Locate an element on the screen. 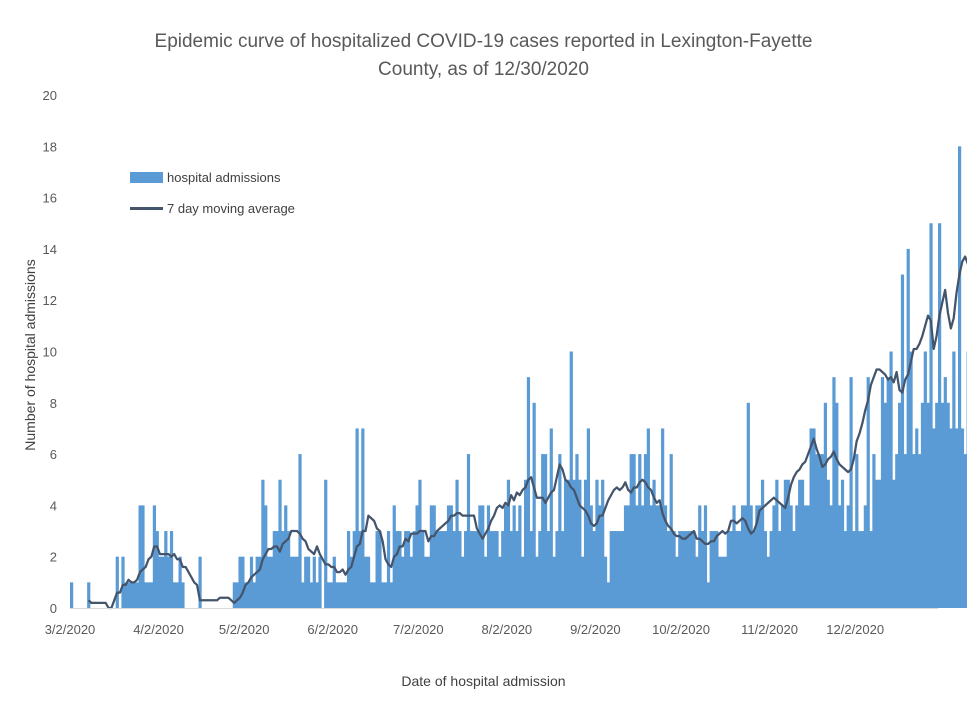  y-tick-label: 16 is located at coordinates (50, 198).